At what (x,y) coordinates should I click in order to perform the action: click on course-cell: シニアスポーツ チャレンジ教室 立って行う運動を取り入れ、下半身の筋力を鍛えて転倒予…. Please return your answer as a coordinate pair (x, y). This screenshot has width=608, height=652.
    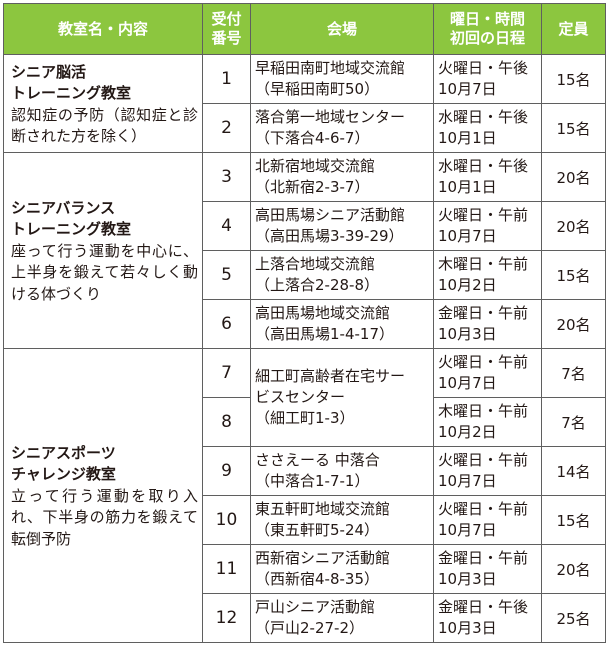
    Looking at the image, I should click on (103, 495).